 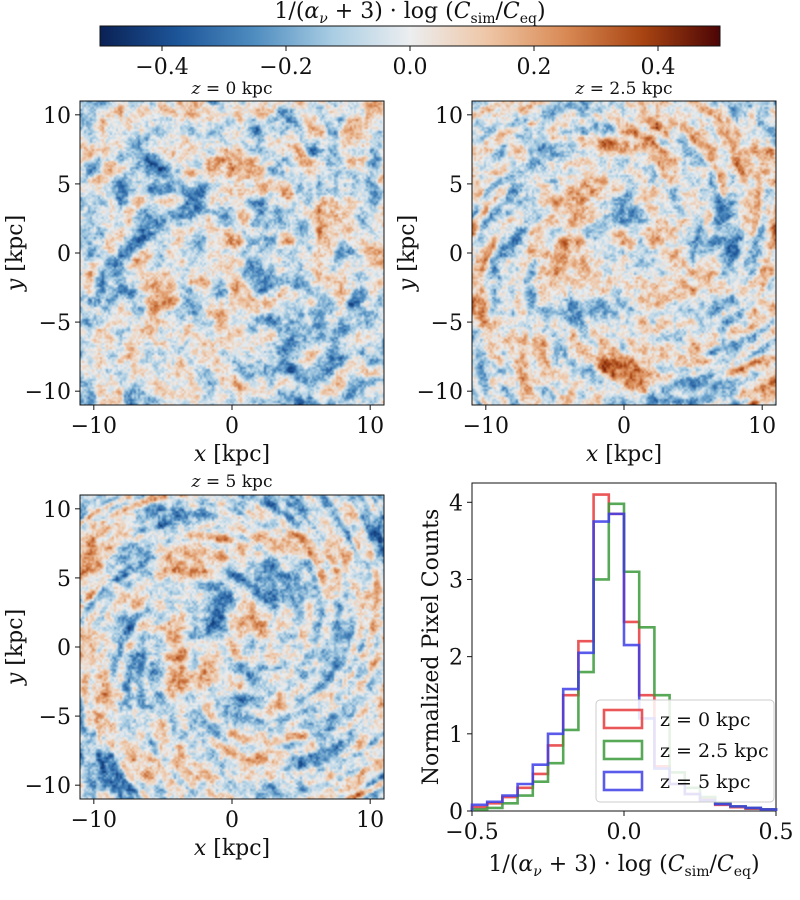 What do you see at coordinates (232, 89) in the screenshot?
I see `panel-title: z = 0 kpc` at bounding box center [232, 89].